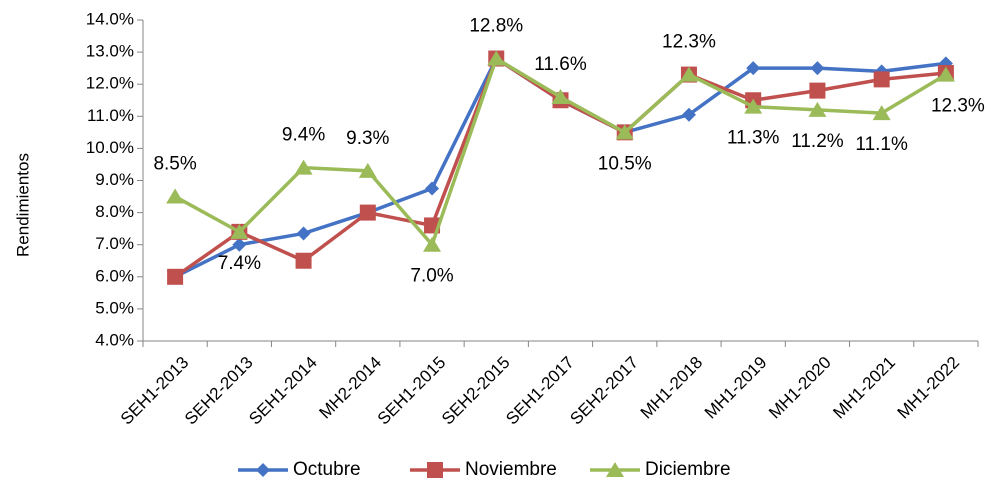  Describe the element at coordinates (22, 205) in the screenshot. I see `y-axis-label: Rendimientos` at that location.